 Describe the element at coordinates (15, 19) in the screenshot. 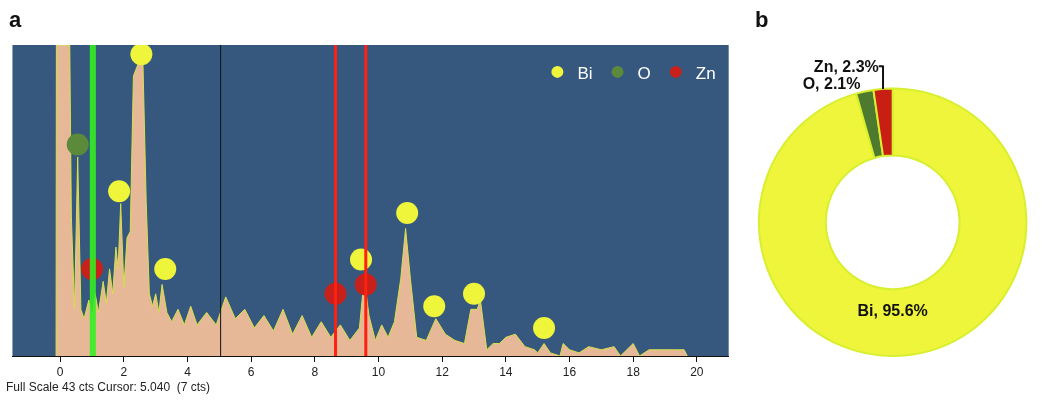

I see `chart-title: a` at that location.